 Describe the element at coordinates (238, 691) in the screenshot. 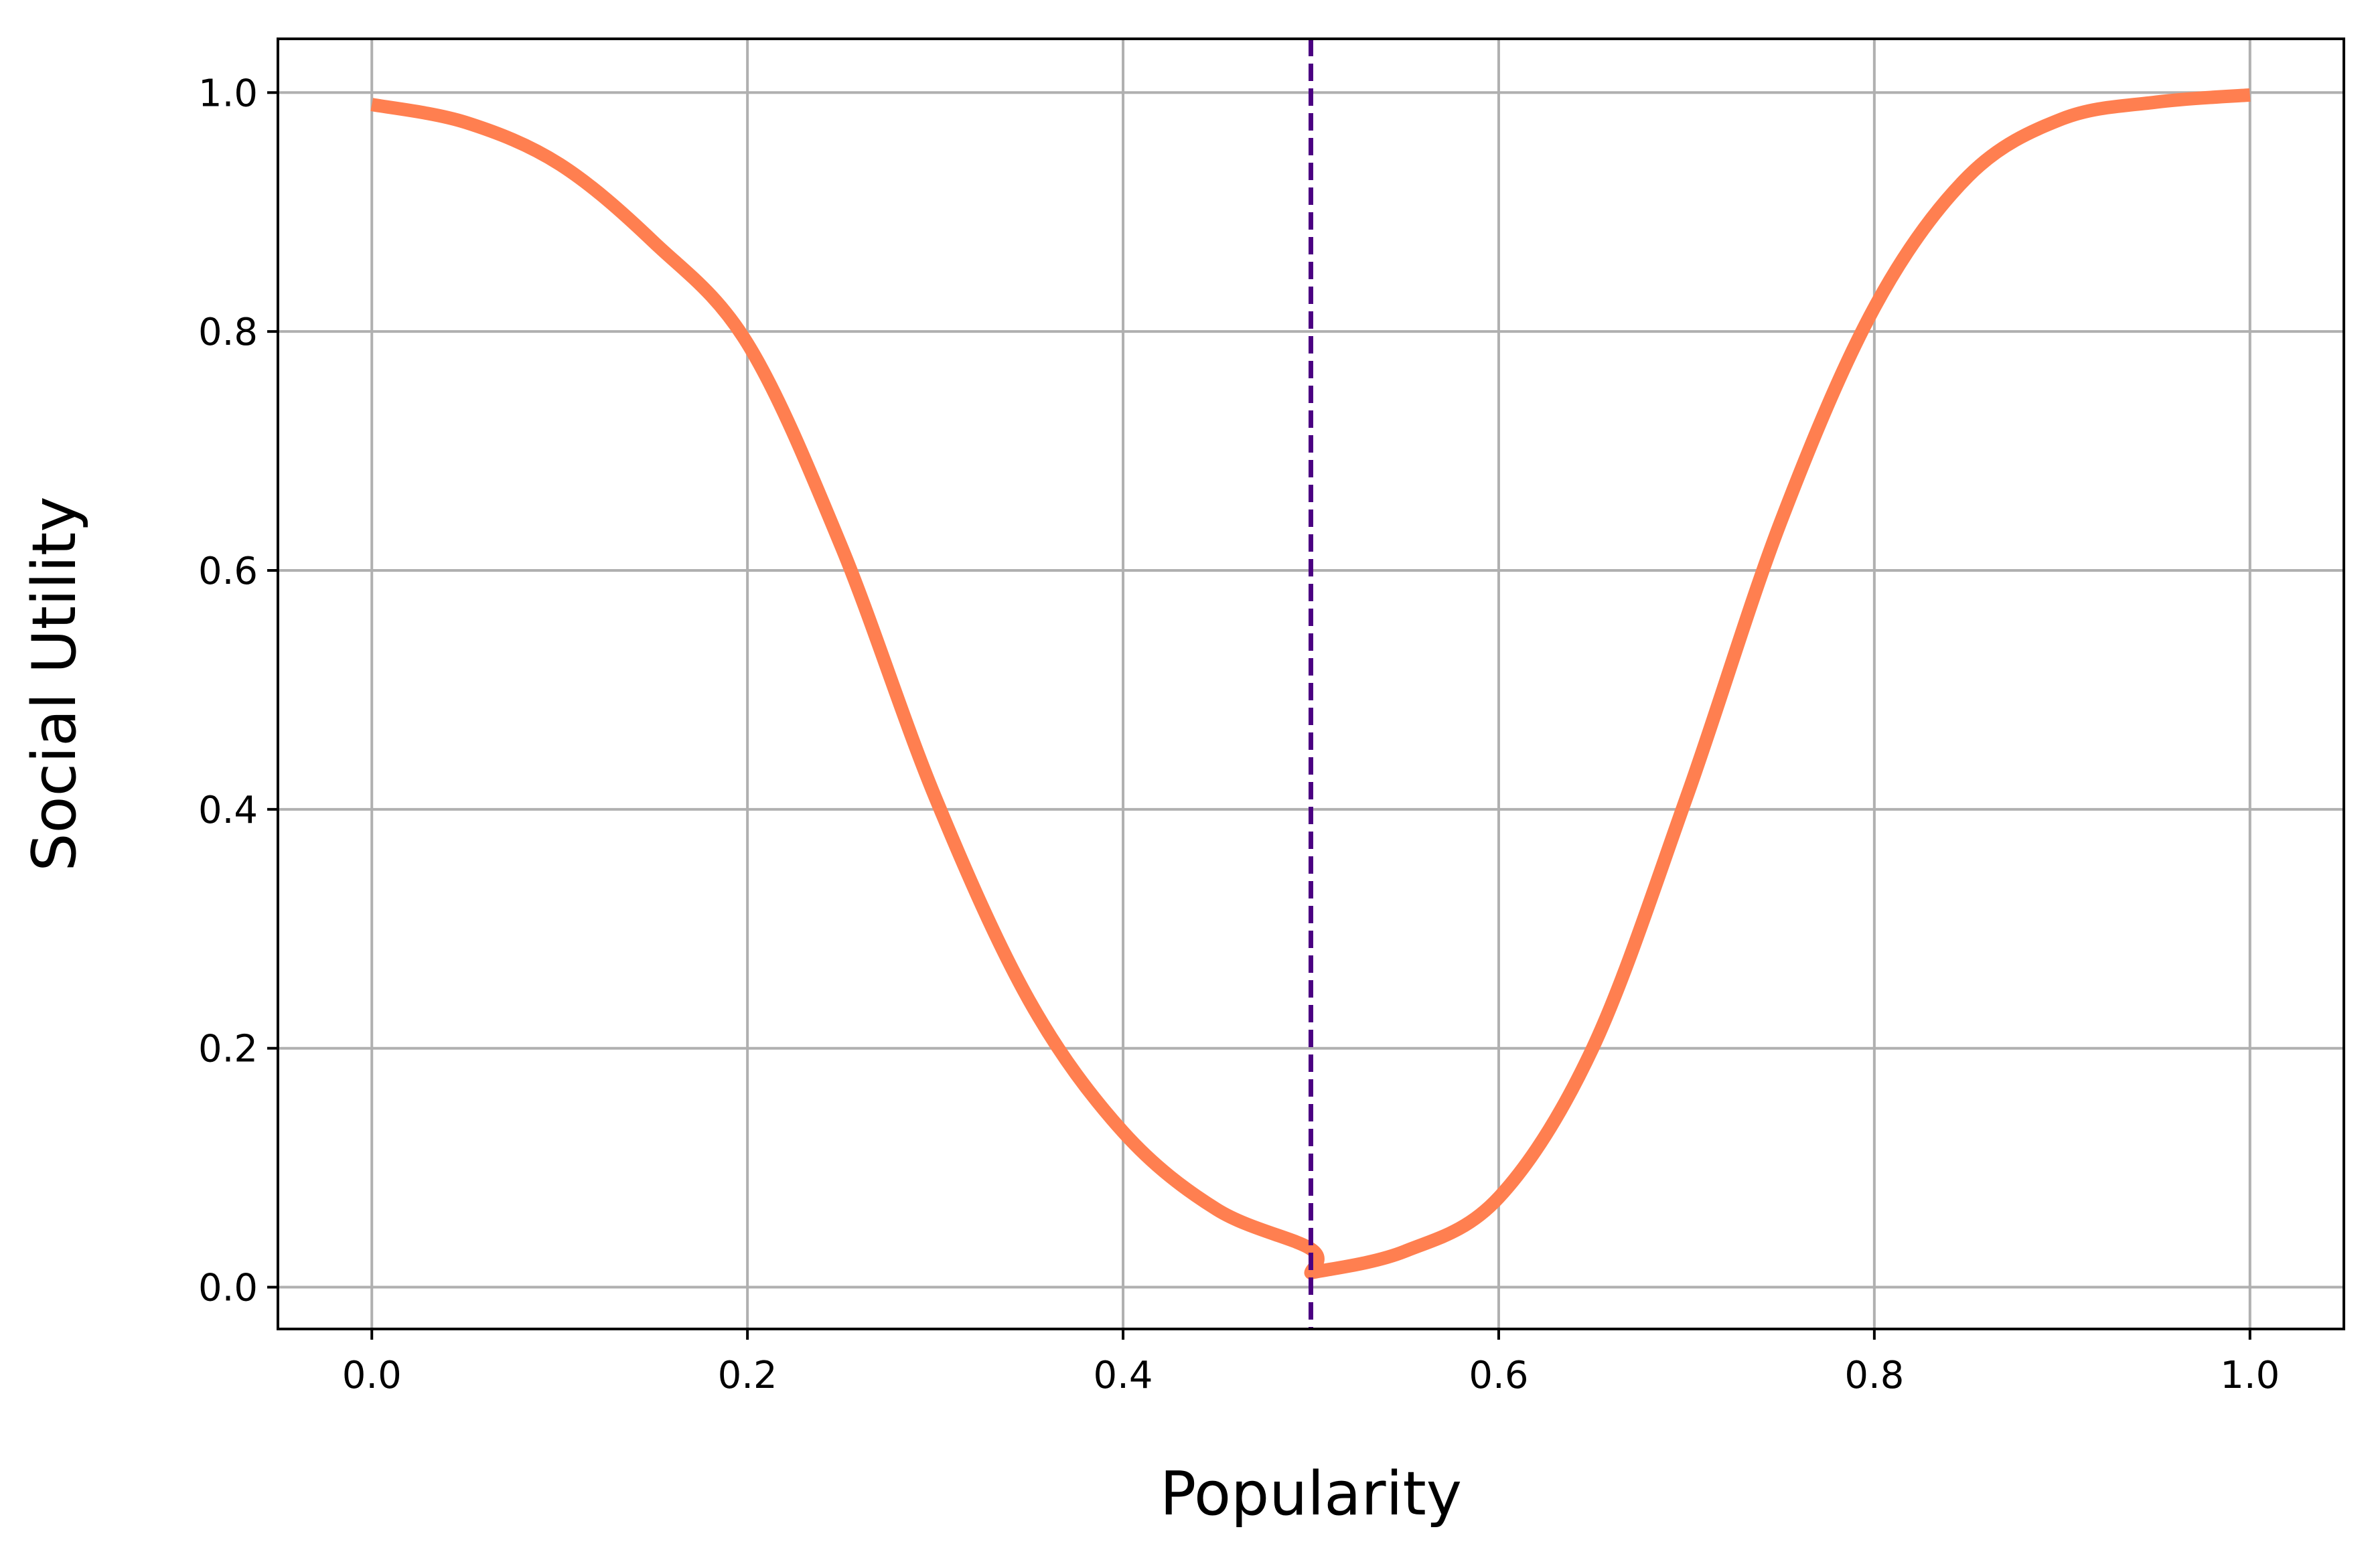

I see `y-axis-ticks: 0.0 0.2 0.4 0.6 0.8 1.0` at that location.